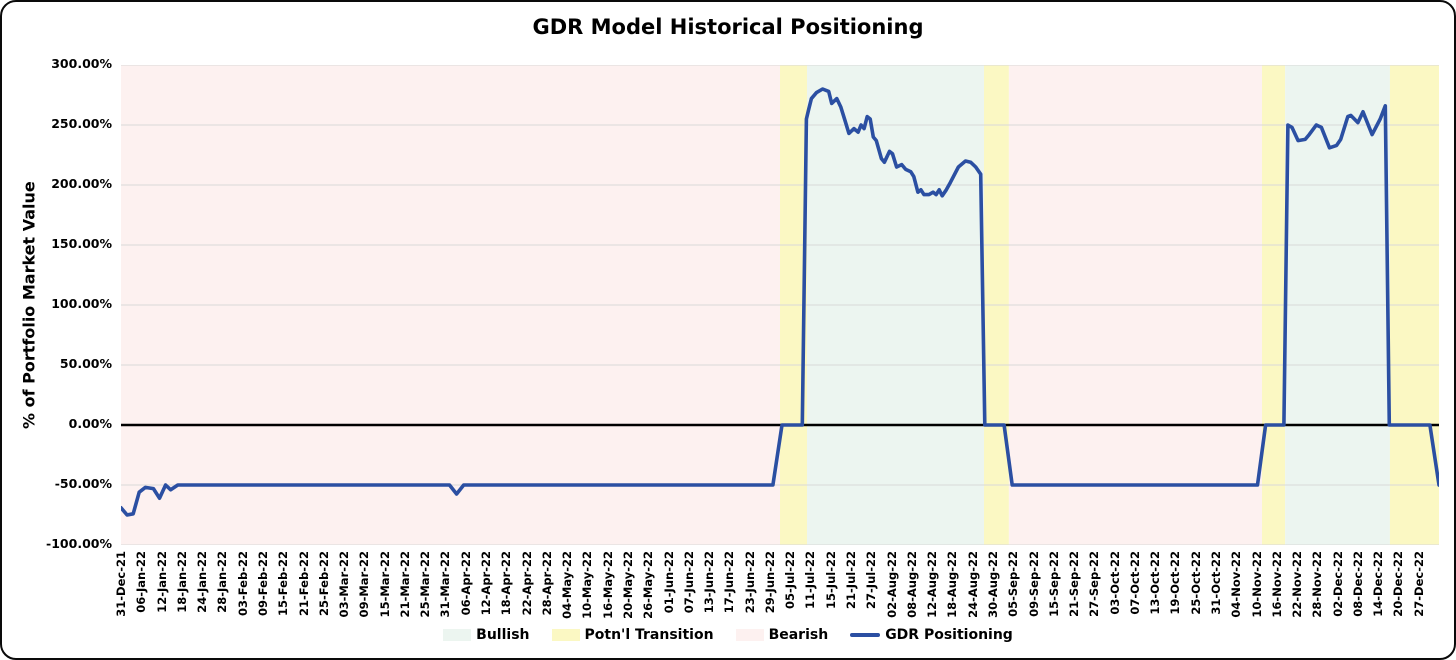 Image resolution: width=1456 pixels, height=660 pixels. I want to click on x-tick-label: 18-Apr-22, so click(506, 583).